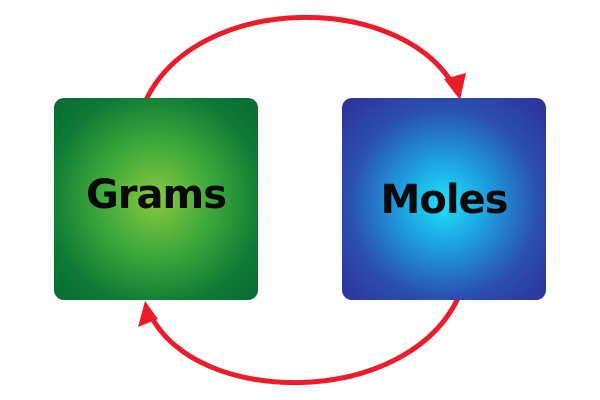 This screenshot has width=600, height=400. What do you see at coordinates (156, 195) in the screenshot?
I see `grams-label: Grams` at bounding box center [156, 195].